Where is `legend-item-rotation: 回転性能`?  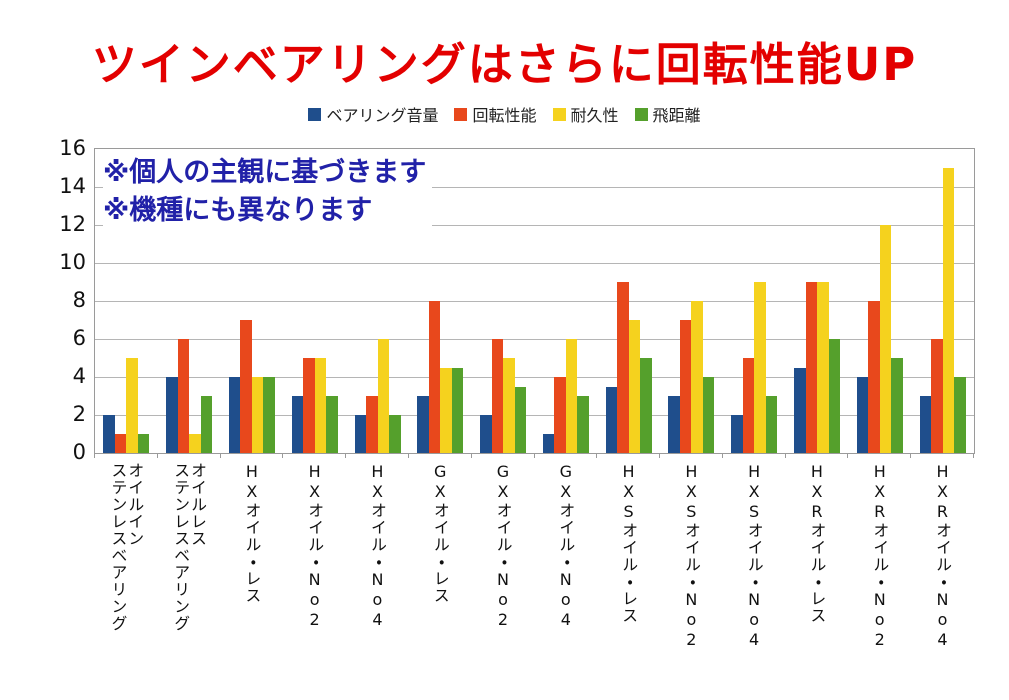
legend-item-rotation: 回転性能 is located at coordinates (495, 114).